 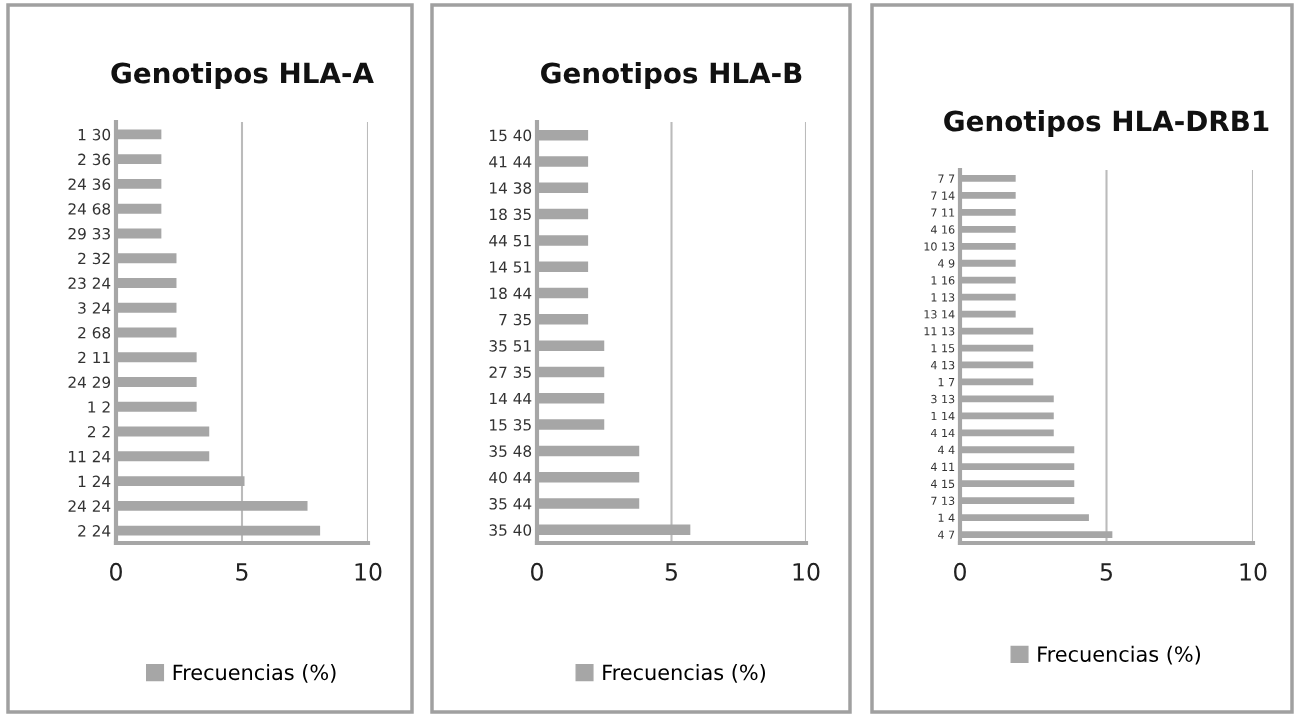 I want to click on y-tick-label: 18 44, so click(x=511, y=293).